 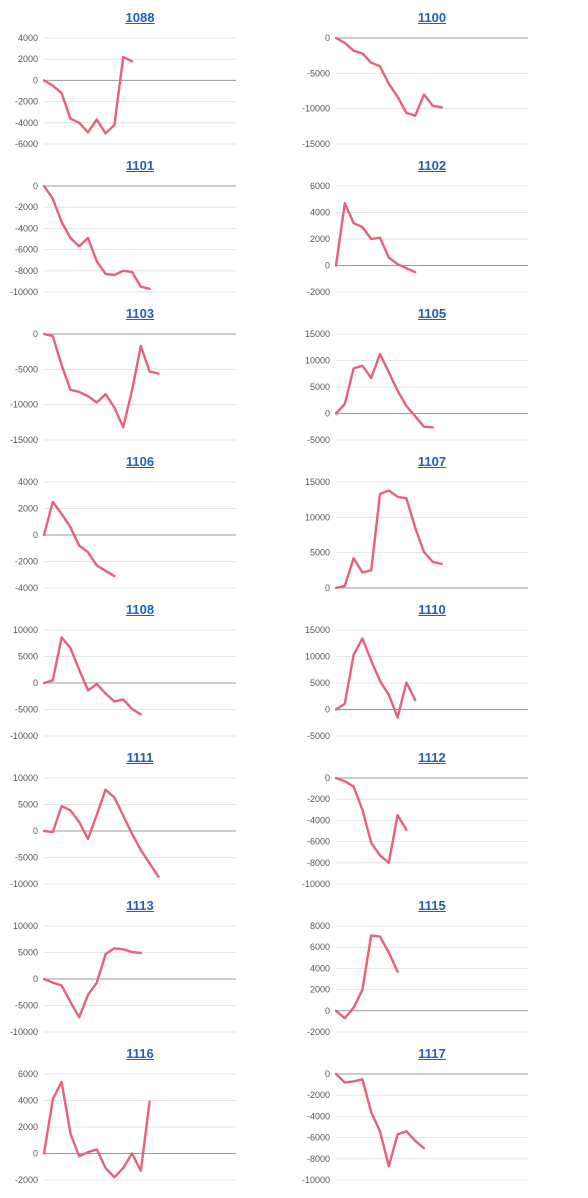 I want to click on chart-title-link: 1106, so click(x=140, y=461).